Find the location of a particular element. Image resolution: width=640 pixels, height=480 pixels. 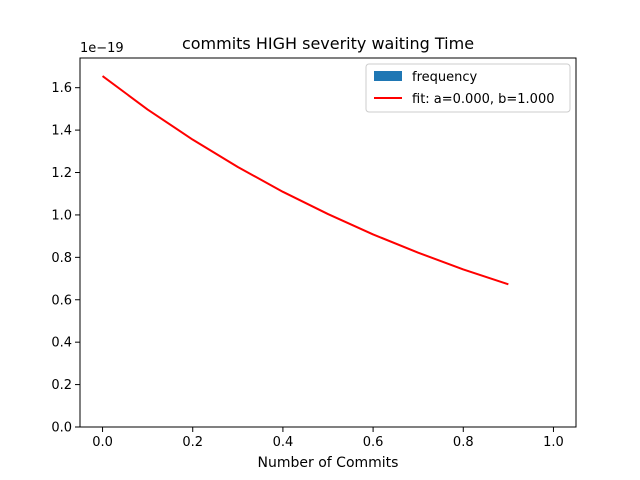

x-tick-label: 0.8 is located at coordinates (463, 442).